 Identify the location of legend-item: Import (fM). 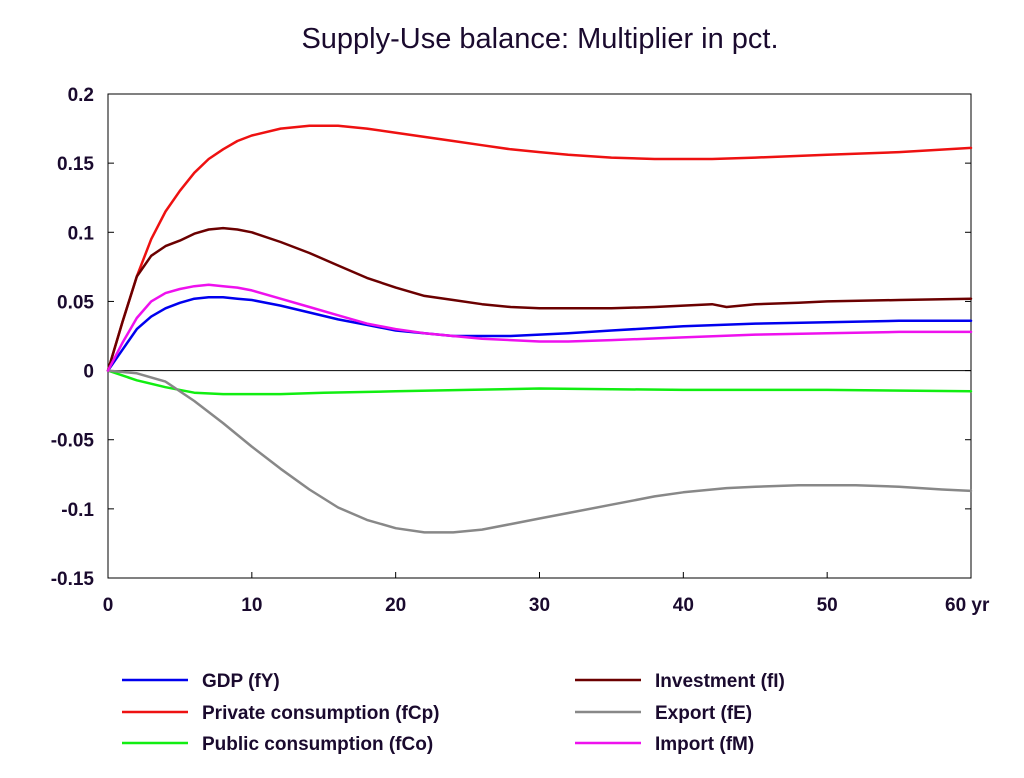
(664, 744).